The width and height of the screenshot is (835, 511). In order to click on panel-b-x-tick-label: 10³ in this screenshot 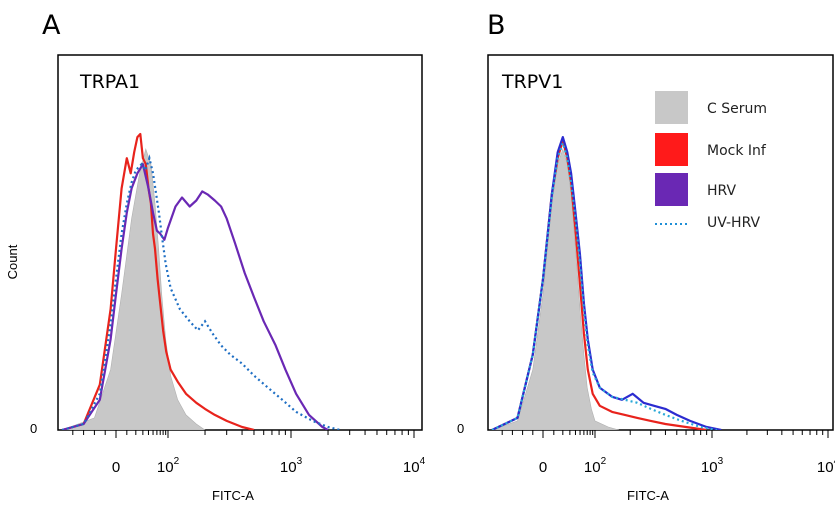, I will do `click(712, 466)`.